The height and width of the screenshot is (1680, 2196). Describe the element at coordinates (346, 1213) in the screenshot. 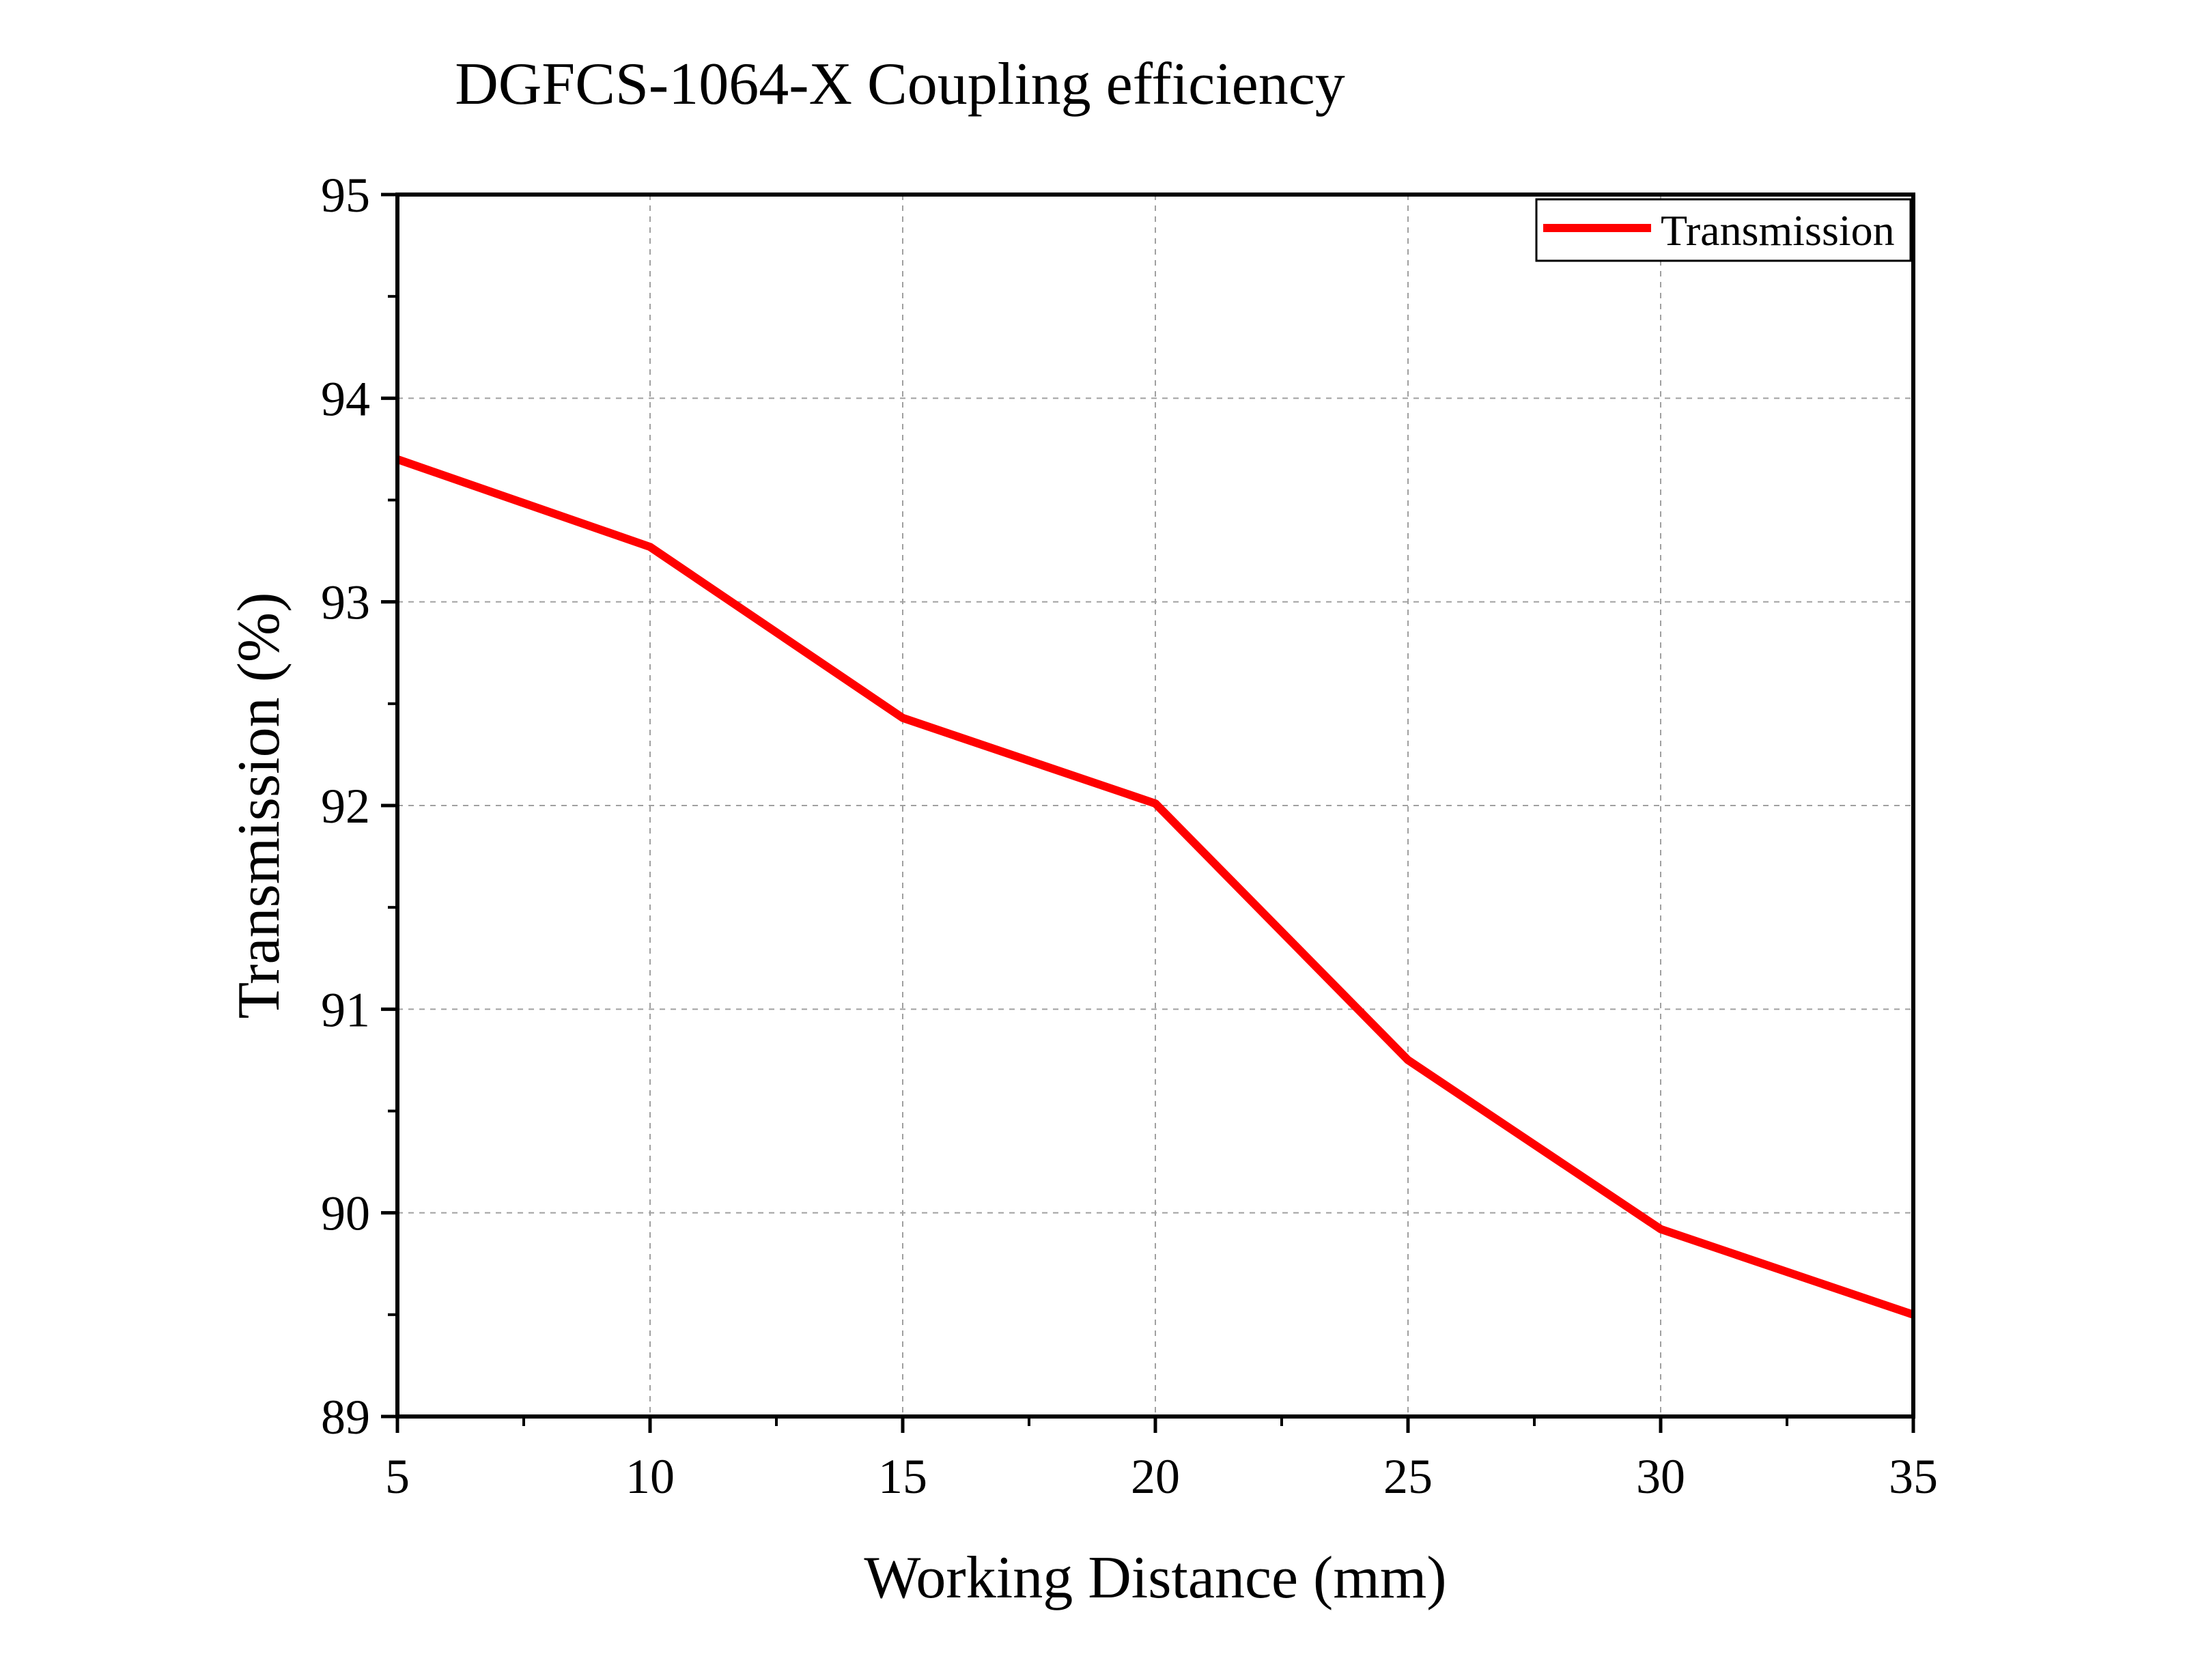

I see `y-tick-label: 90` at that location.